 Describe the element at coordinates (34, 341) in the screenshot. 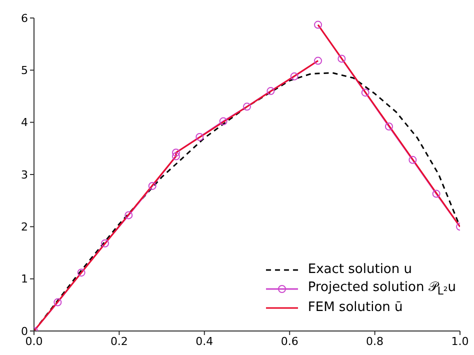

I see `x-tick-label: 0.0` at that location.